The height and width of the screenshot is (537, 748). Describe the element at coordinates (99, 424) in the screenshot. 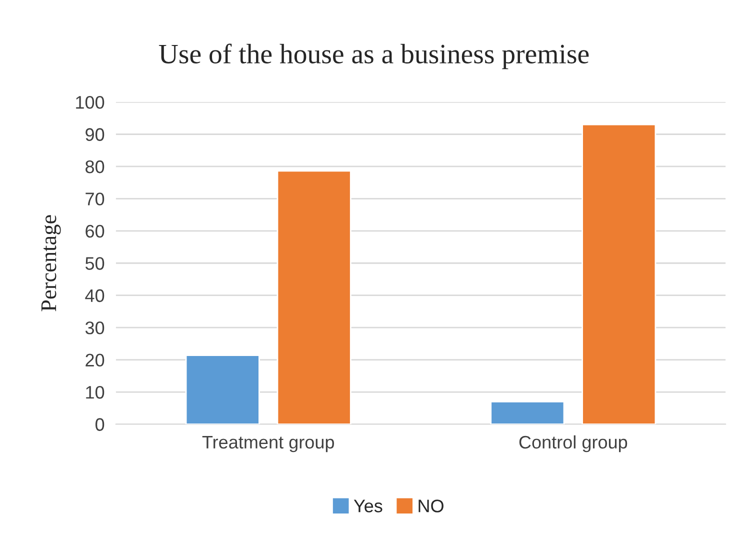

I see `y-tick-label: 0` at that location.